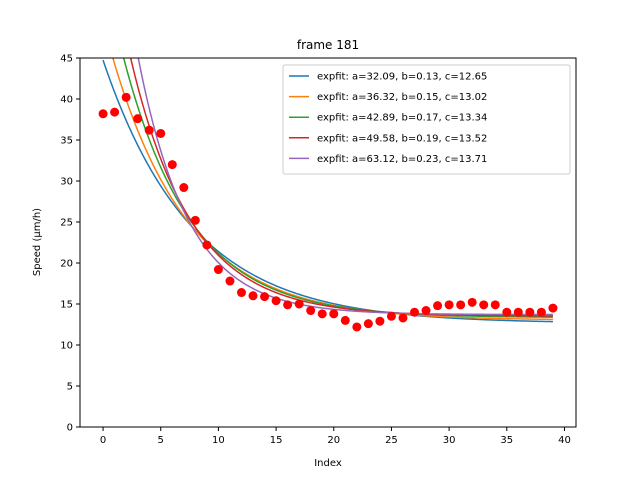 This screenshot has width=640, height=480. Describe the element at coordinates (402, 118) in the screenshot. I see `legend-entry: expfit: a=42.89, b=0.17, c=13.34` at that location.